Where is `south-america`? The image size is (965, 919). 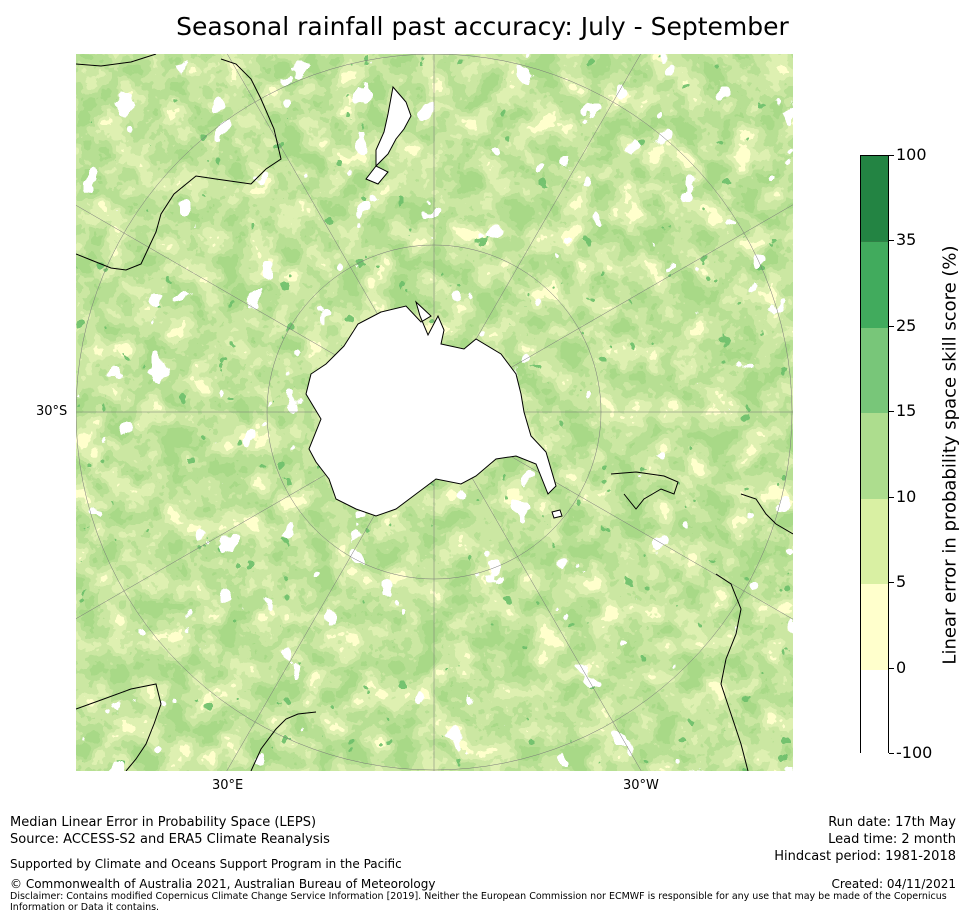
south-america is located at coordinates (701, 621).